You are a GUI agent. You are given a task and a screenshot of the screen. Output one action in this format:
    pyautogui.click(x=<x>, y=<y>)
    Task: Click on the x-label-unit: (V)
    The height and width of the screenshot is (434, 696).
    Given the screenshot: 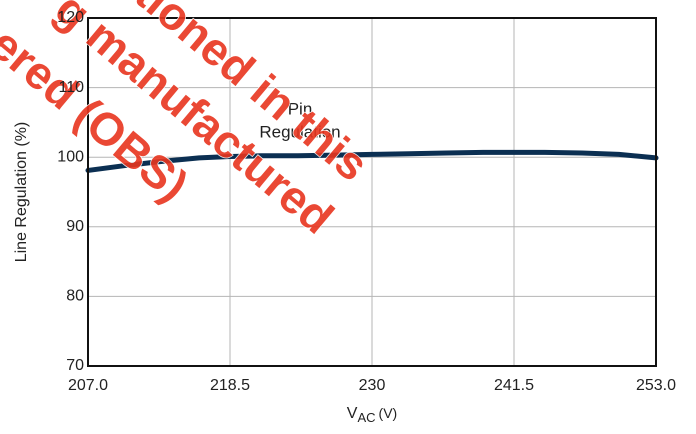 What is the action you would take?
    pyautogui.click(x=388, y=413)
    